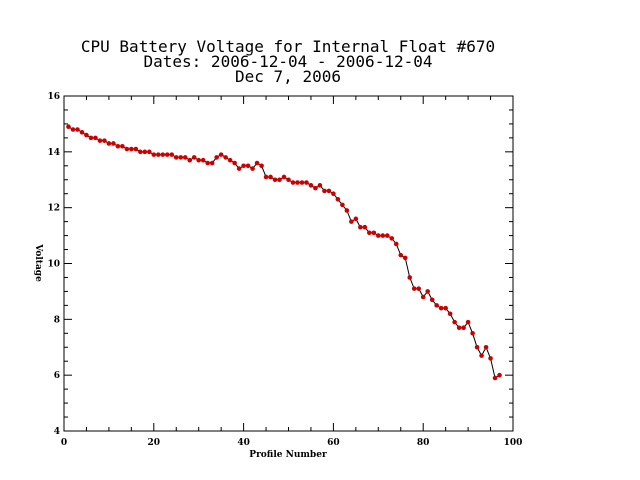 This screenshot has width=640, height=480. I want to click on y-tick-label: 6, so click(57, 376).